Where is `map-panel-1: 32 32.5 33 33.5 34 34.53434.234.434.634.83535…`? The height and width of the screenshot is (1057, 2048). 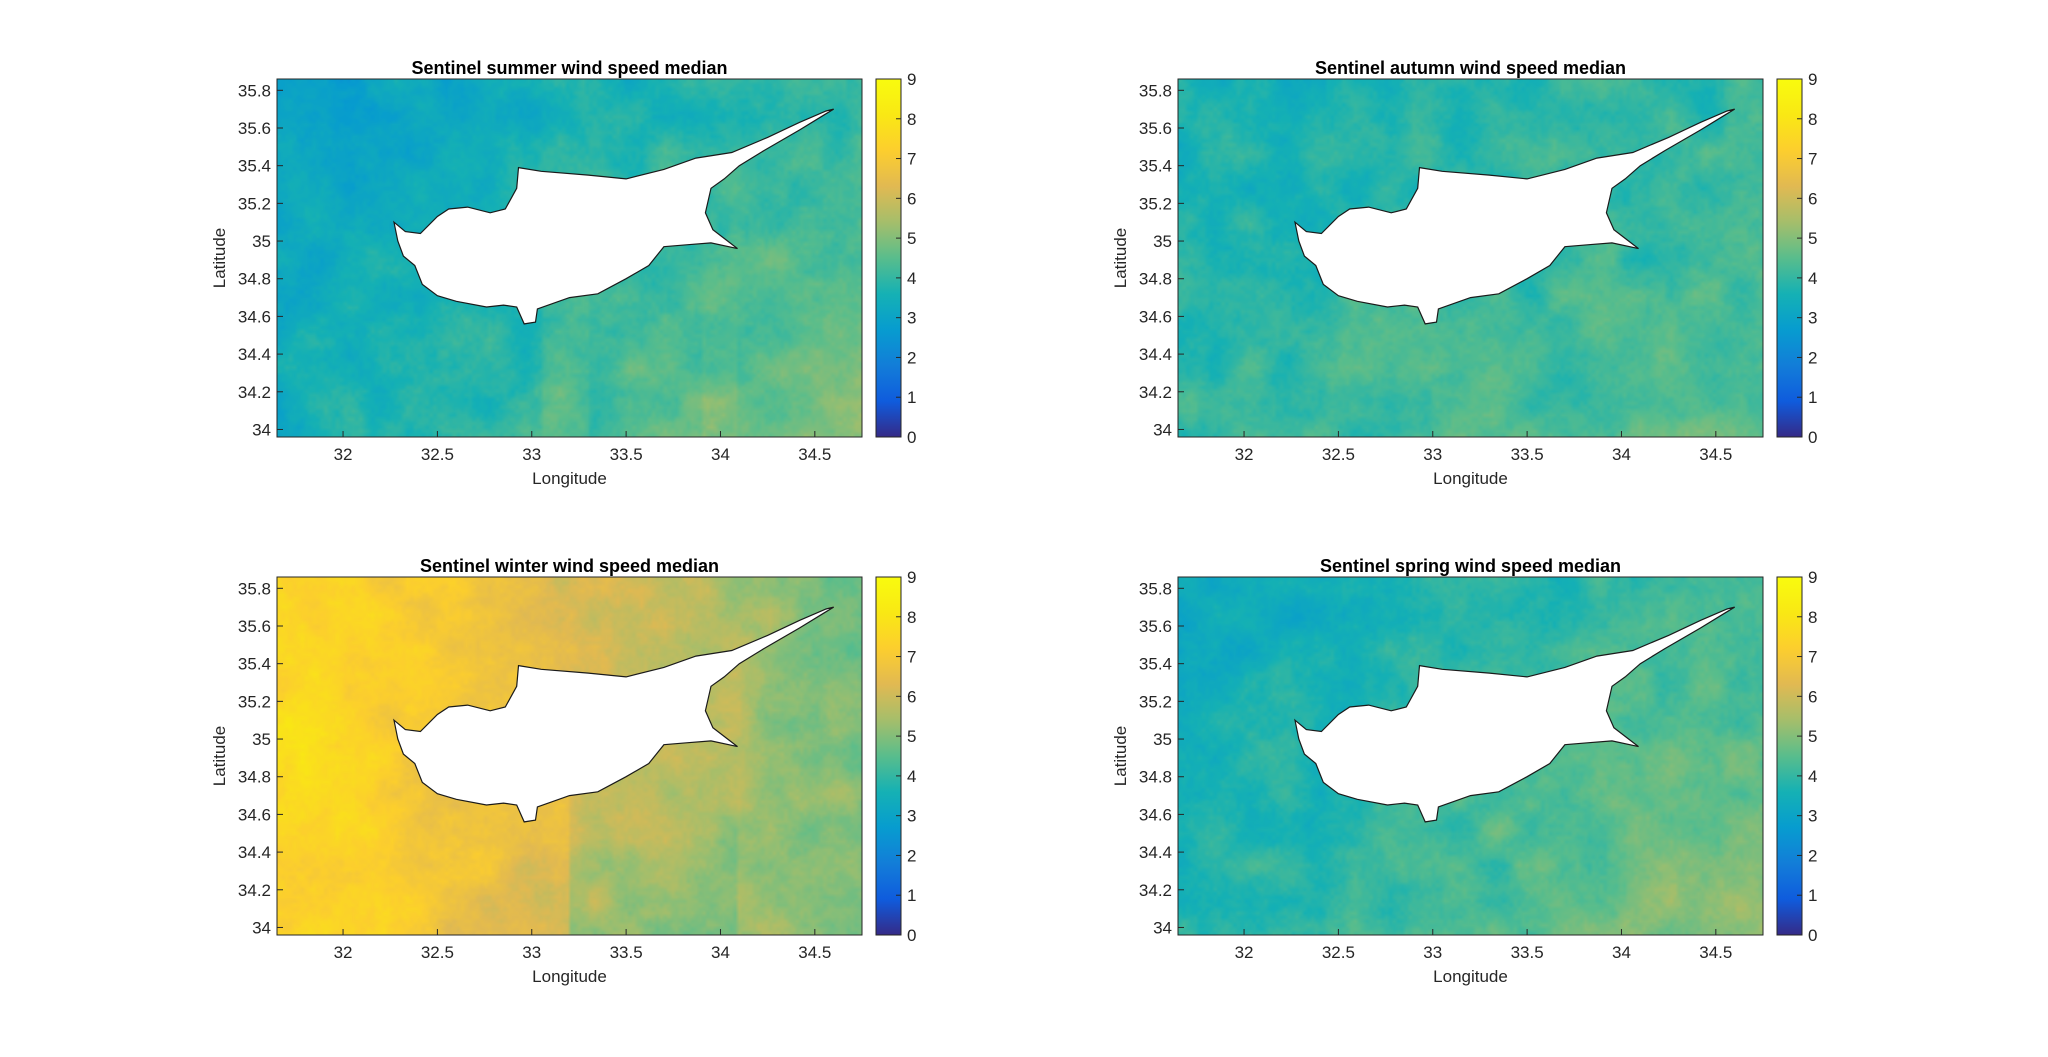 map-panel-1: 32 32.5 33 33.5 34 34.53434.234.434.634.83535… is located at coordinates (1464, 273).